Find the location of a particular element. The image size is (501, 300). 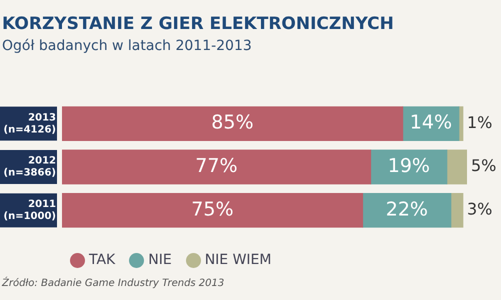

data-label: 1% is located at coordinates (479, 122).